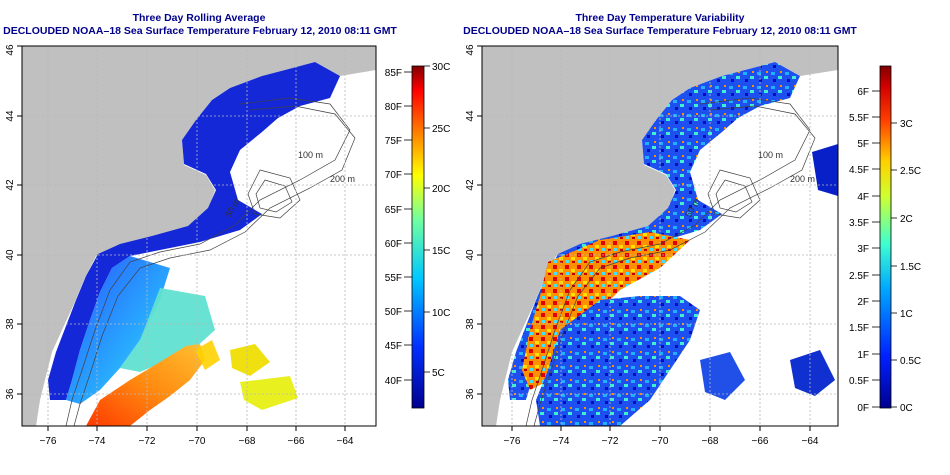  Describe the element at coordinates (199, 18) in the screenshot. I see `left-title-line1: Three Day Rolling Average` at that location.